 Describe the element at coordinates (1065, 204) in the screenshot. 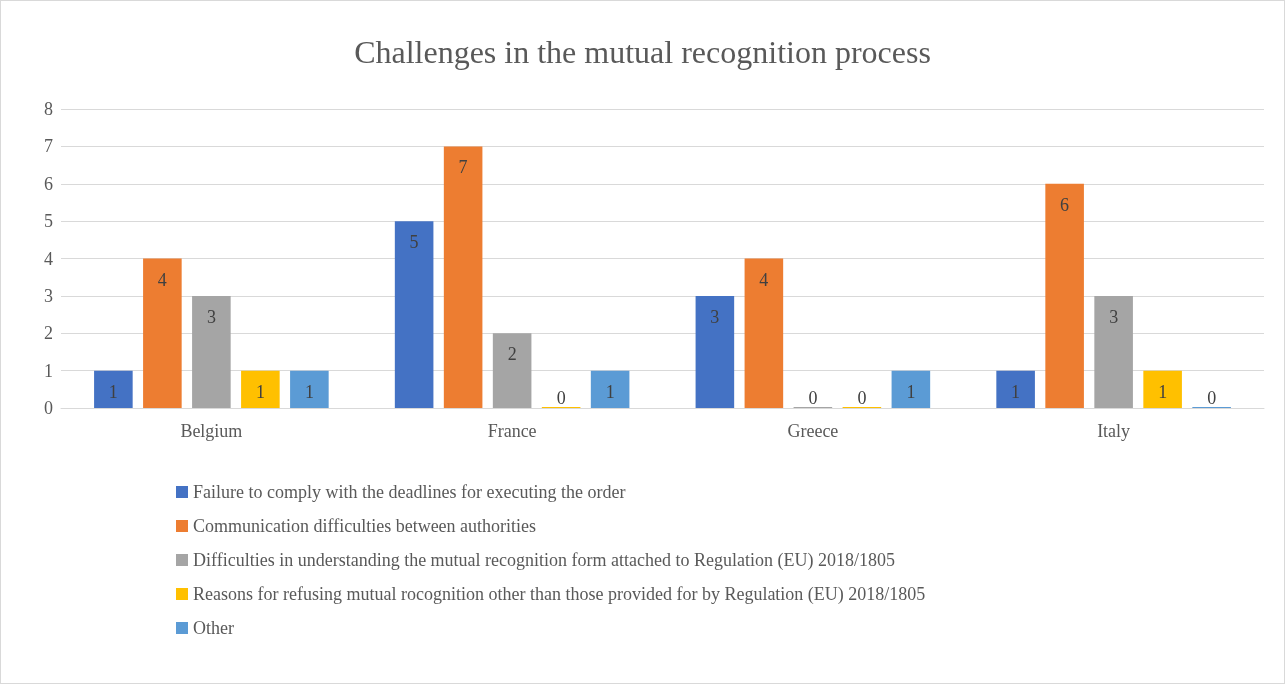

I see `data-label: 6` at that location.